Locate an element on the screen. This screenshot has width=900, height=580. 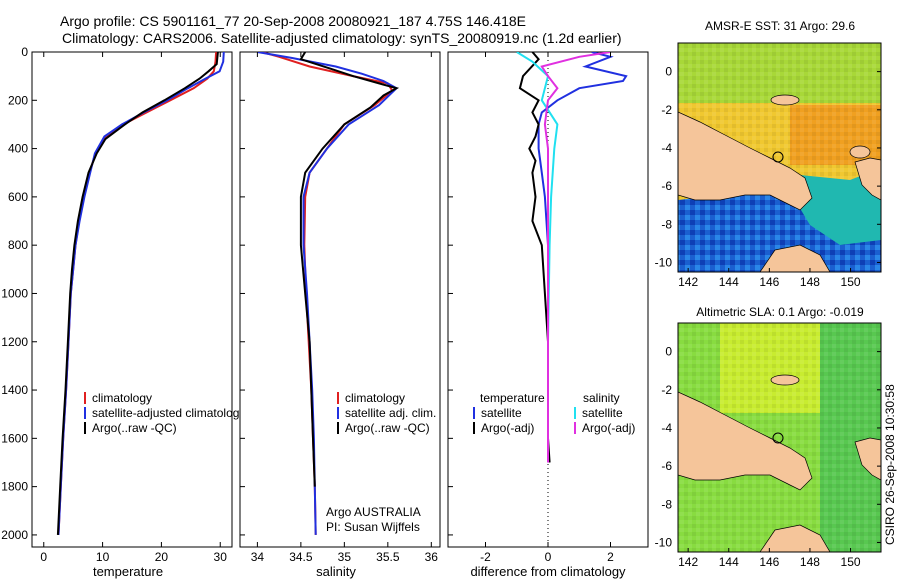
sst-map-title: AMSR-E SST: 31 Argo: 29.6 is located at coordinates (780, 26).